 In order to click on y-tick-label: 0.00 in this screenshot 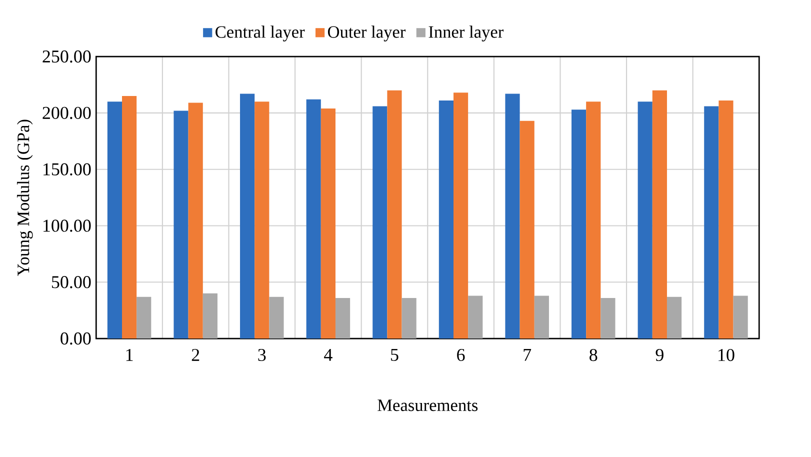, I will do `click(75, 338)`.